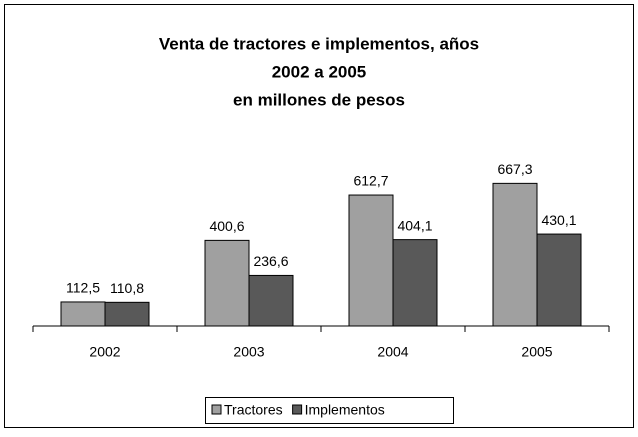  What do you see at coordinates (83, 288) in the screenshot?
I see `value-label: 112,5` at bounding box center [83, 288].